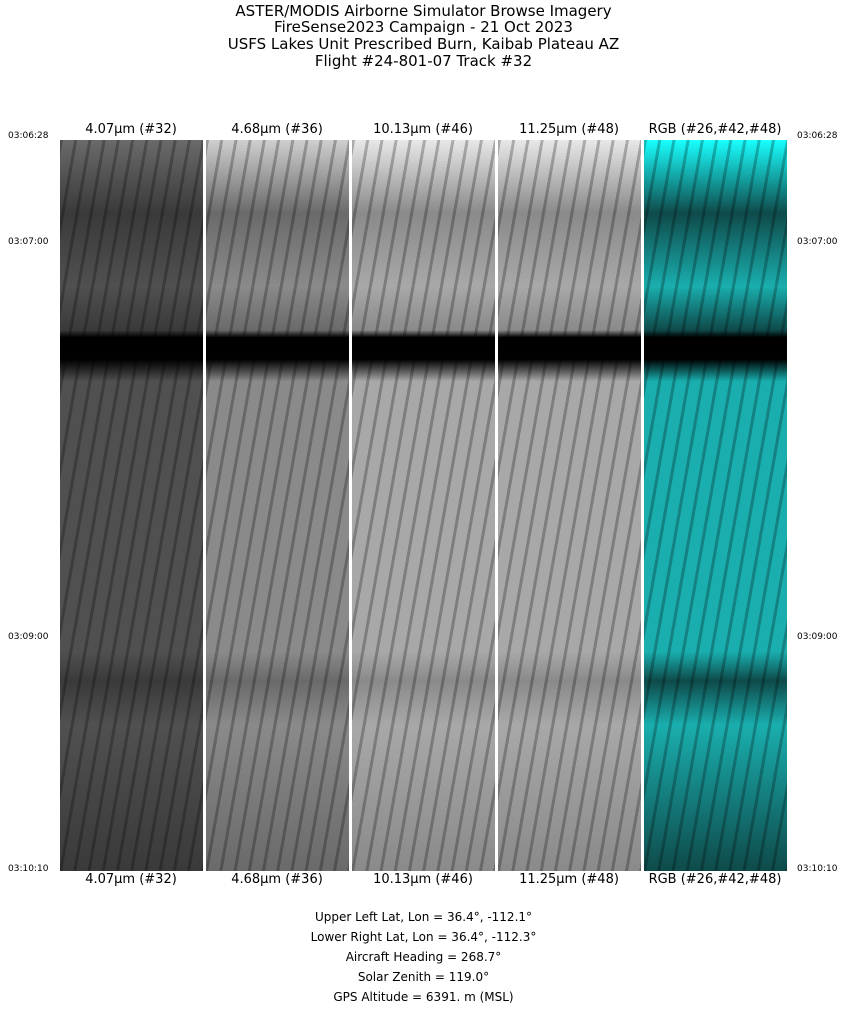 Image resolution: width=847 pixels, height=1012 pixels. What do you see at coordinates (569, 879) in the screenshot?
I see `panel-label-bottom: 11.25µm (#48)` at bounding box center [569, 879].